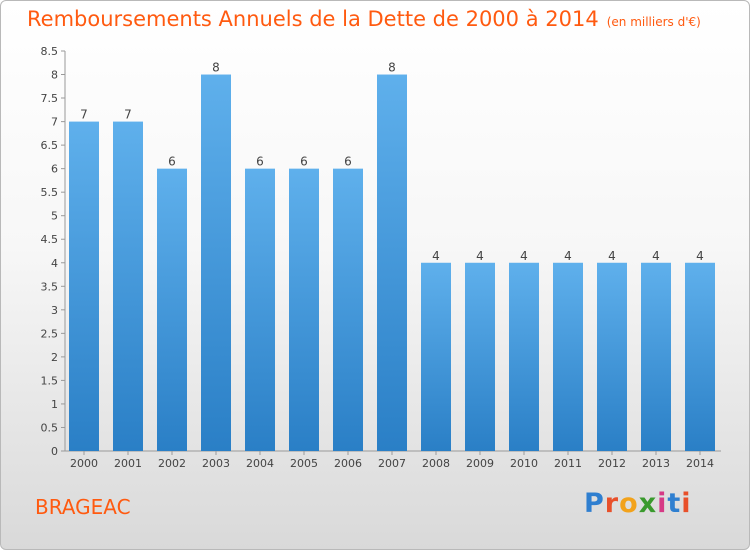 The height and width of the screenshot is (550, 750). What do you see at coordinates (700, 463) in the screenshot?
I see `x-tick-label: 2014` at bounding box center [700, 463].